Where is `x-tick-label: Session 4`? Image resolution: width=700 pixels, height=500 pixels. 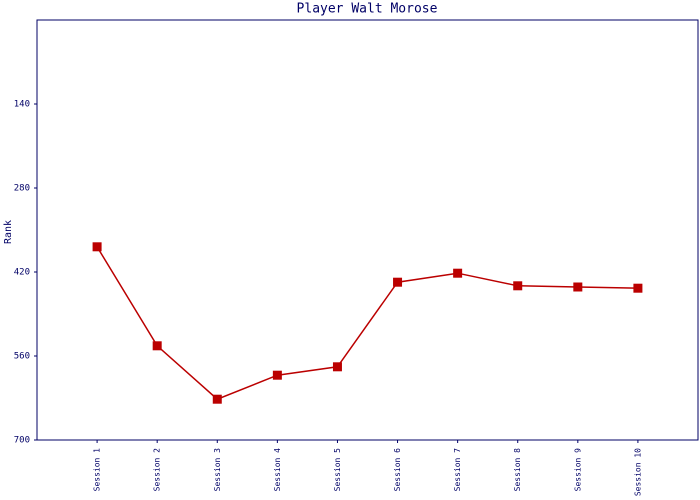
x-tick-label: Session 4 is located at coordinates (277, 470).